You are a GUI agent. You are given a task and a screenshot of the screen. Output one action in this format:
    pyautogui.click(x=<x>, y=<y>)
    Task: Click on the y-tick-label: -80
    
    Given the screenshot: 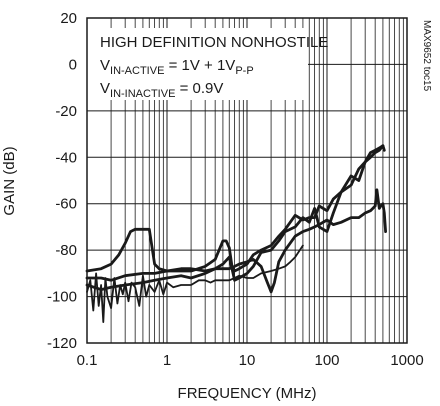 What is the action you would take?
    pyautogui.click(x=66, y=250)
    